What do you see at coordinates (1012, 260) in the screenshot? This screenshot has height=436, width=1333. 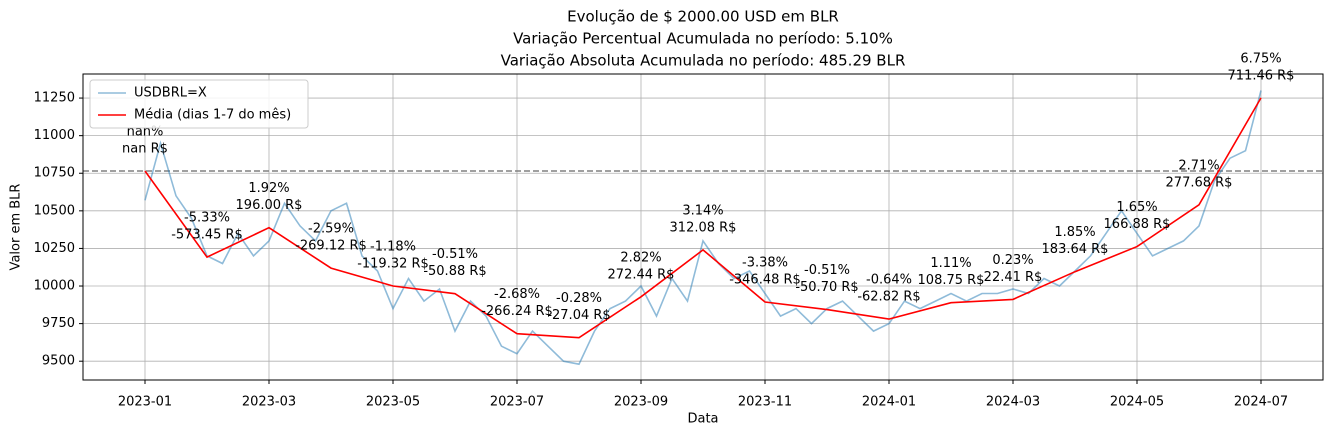 I see `annotation-pct: 0.23%` at bounding box center [1012, 260].